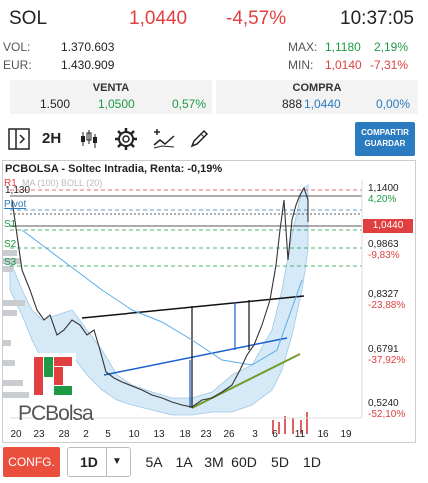 The image size is (428, 483). Describe the element at coordinates (383, 403) in the screenshot. I see `axis-value: 0,5240` at that location.